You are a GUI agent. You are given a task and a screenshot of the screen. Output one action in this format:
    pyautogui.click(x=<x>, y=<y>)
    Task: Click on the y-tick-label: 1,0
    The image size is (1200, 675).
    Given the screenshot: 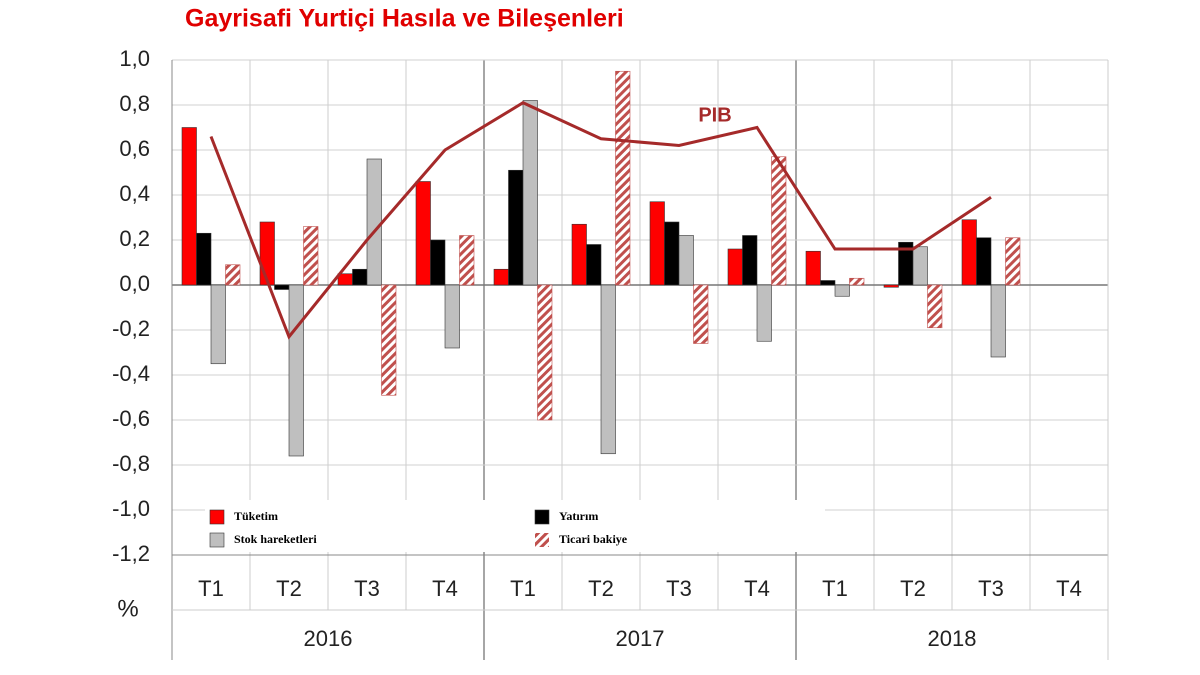 What is the action you would take?
    pyautogui.click(x=134, y=58)
    